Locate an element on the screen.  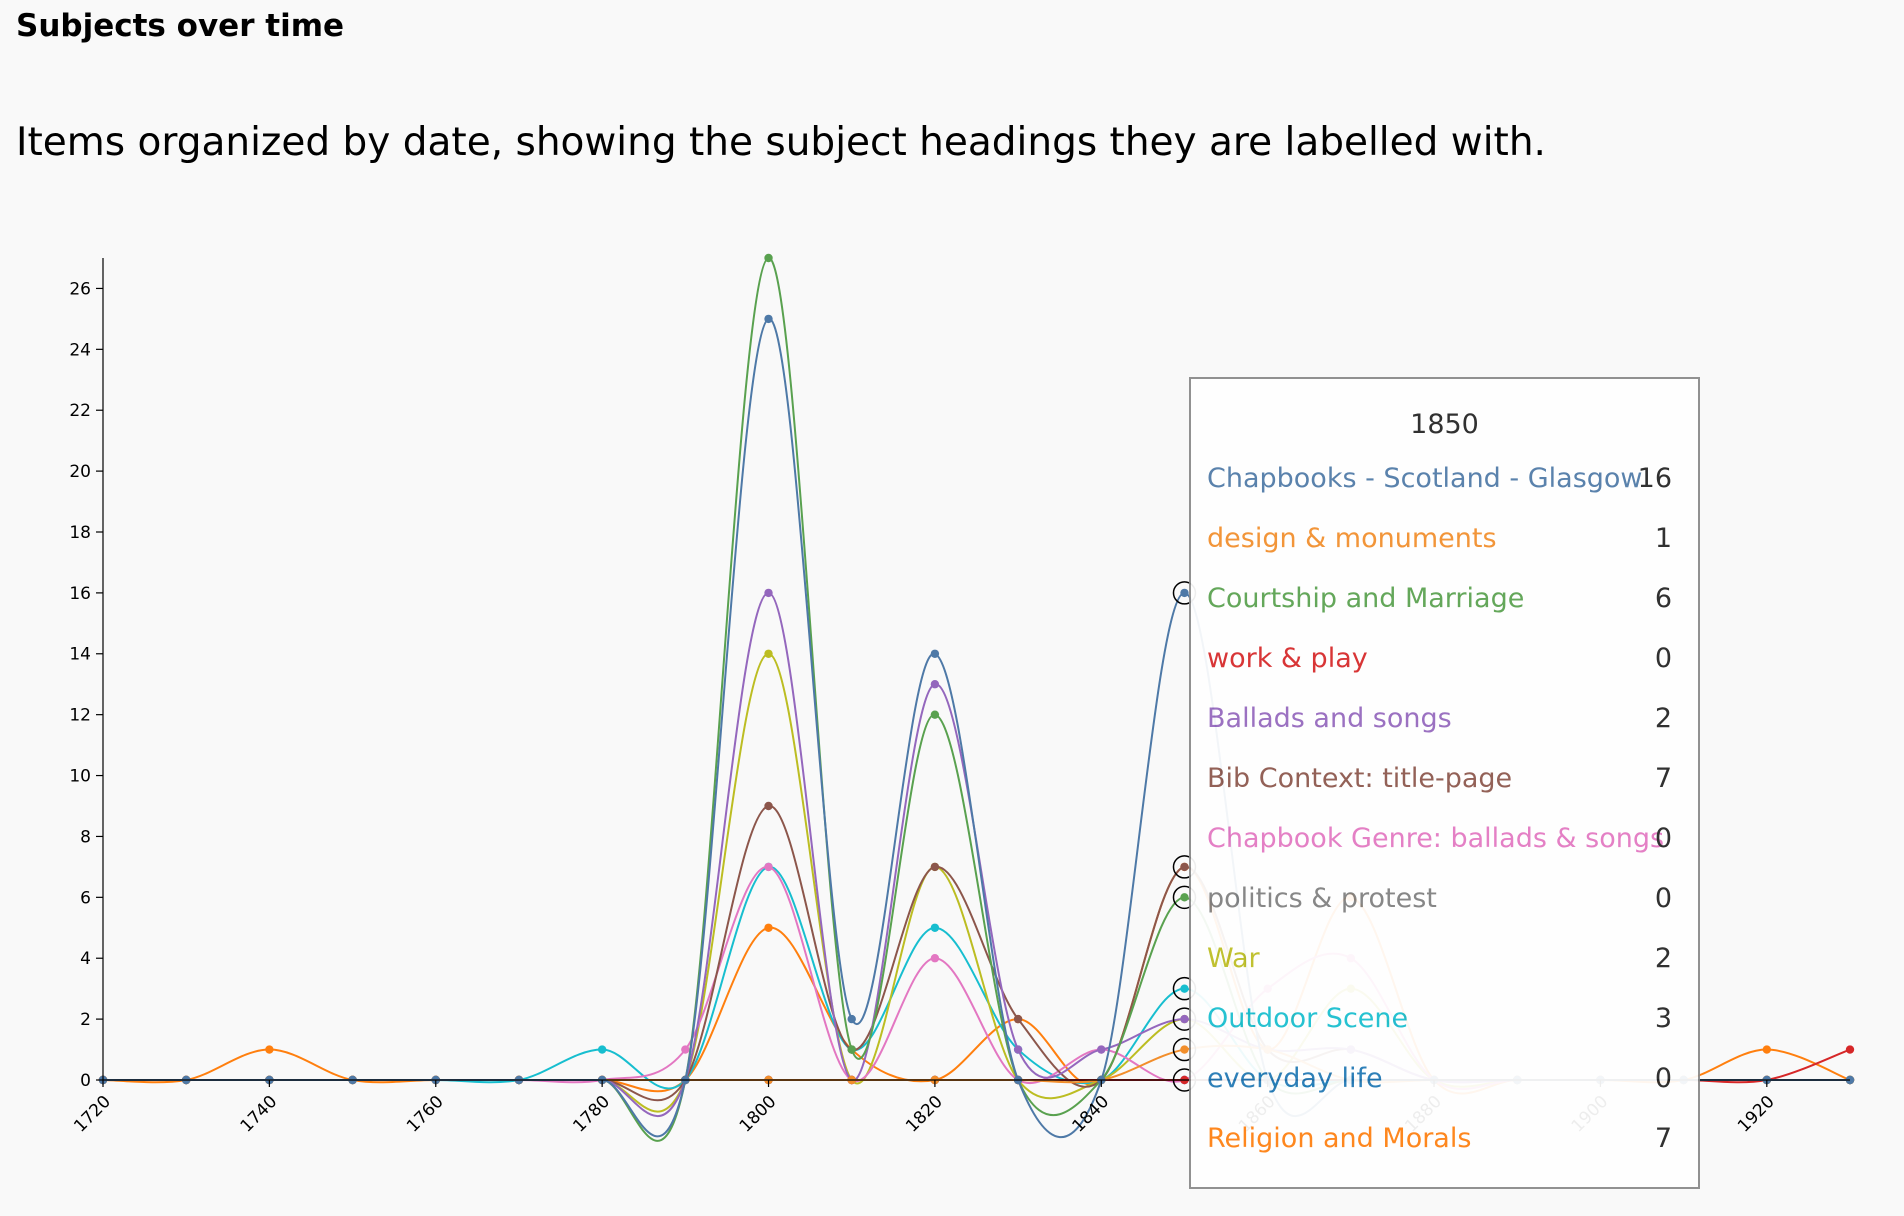
y-tick-label: 6 is located at coordinates (85, 898).